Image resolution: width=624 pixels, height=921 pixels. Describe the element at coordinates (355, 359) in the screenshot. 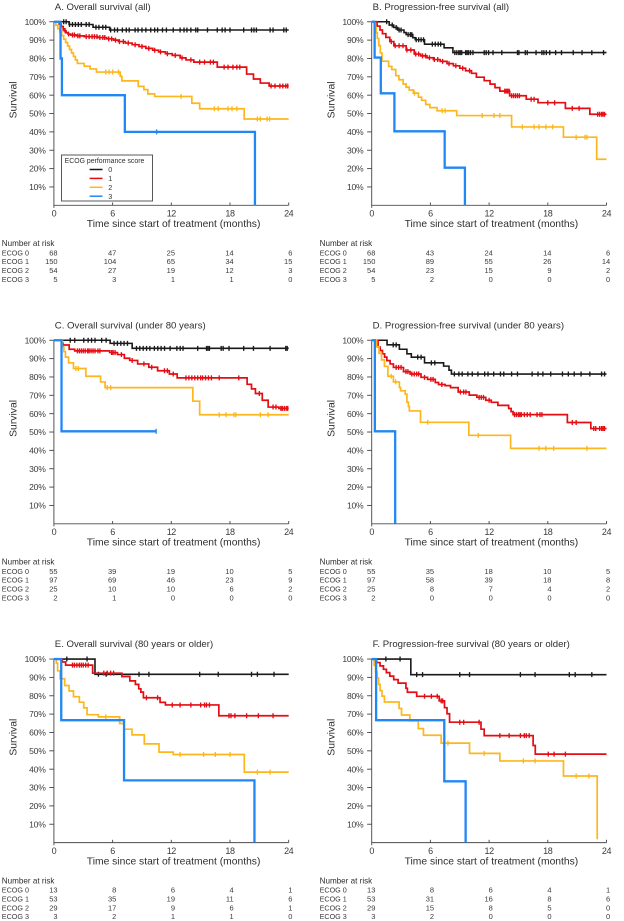

I see `svg-text: 90%` at that location.